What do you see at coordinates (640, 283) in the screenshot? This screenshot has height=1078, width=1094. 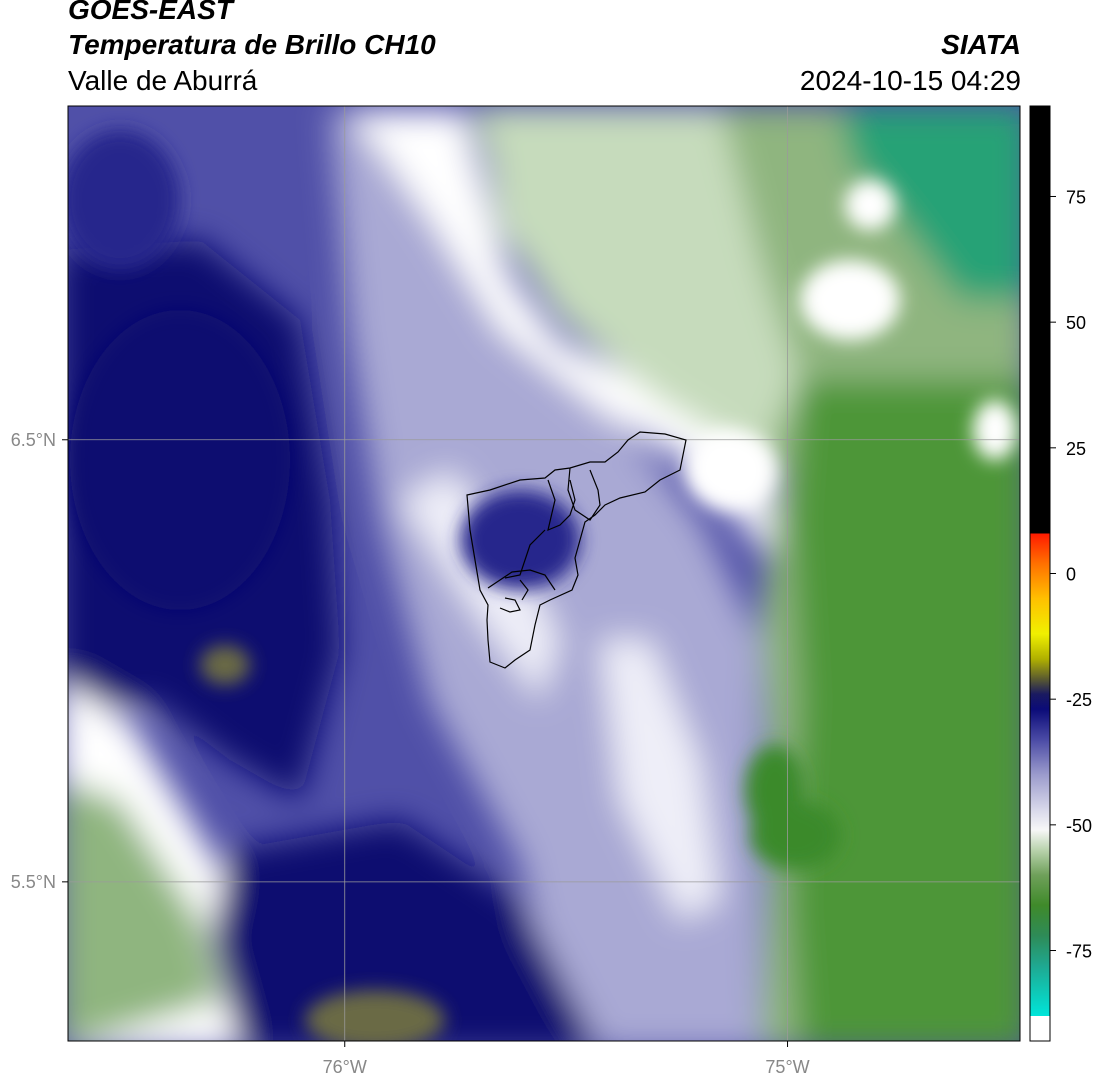 I see `field-pale-green-east` at bounding box center [640, 283].